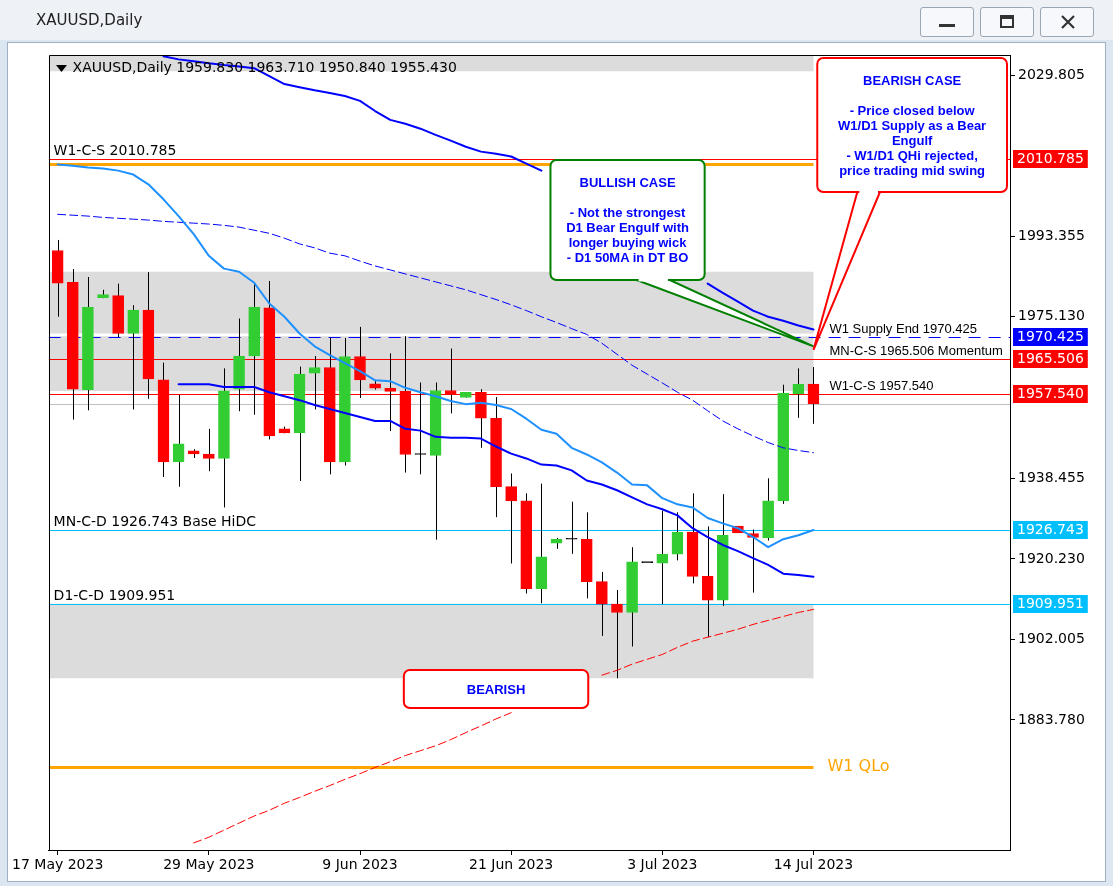  Describe the element at coordinates (1050, 528) in the screenshot. I see `ref-line-label: 1926.743` at that location.